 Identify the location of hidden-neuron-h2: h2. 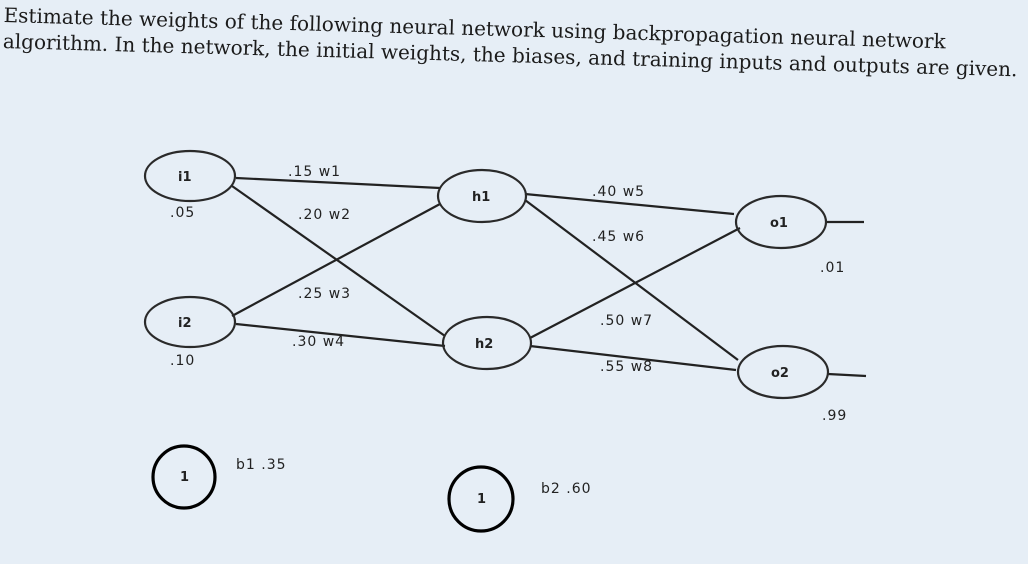
(487, 343).